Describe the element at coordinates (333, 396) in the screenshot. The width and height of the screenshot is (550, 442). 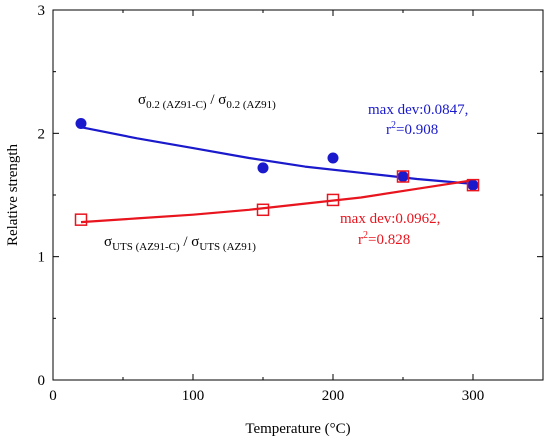
I see `x-tick-label: 200` at that location.